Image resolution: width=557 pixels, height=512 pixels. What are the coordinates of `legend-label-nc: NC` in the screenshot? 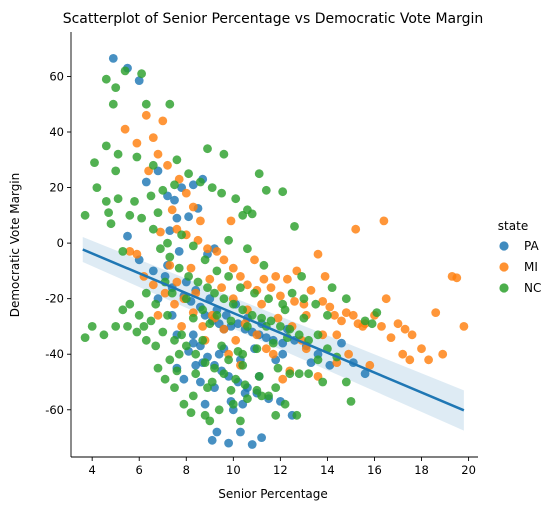 It's located at (532, 288).